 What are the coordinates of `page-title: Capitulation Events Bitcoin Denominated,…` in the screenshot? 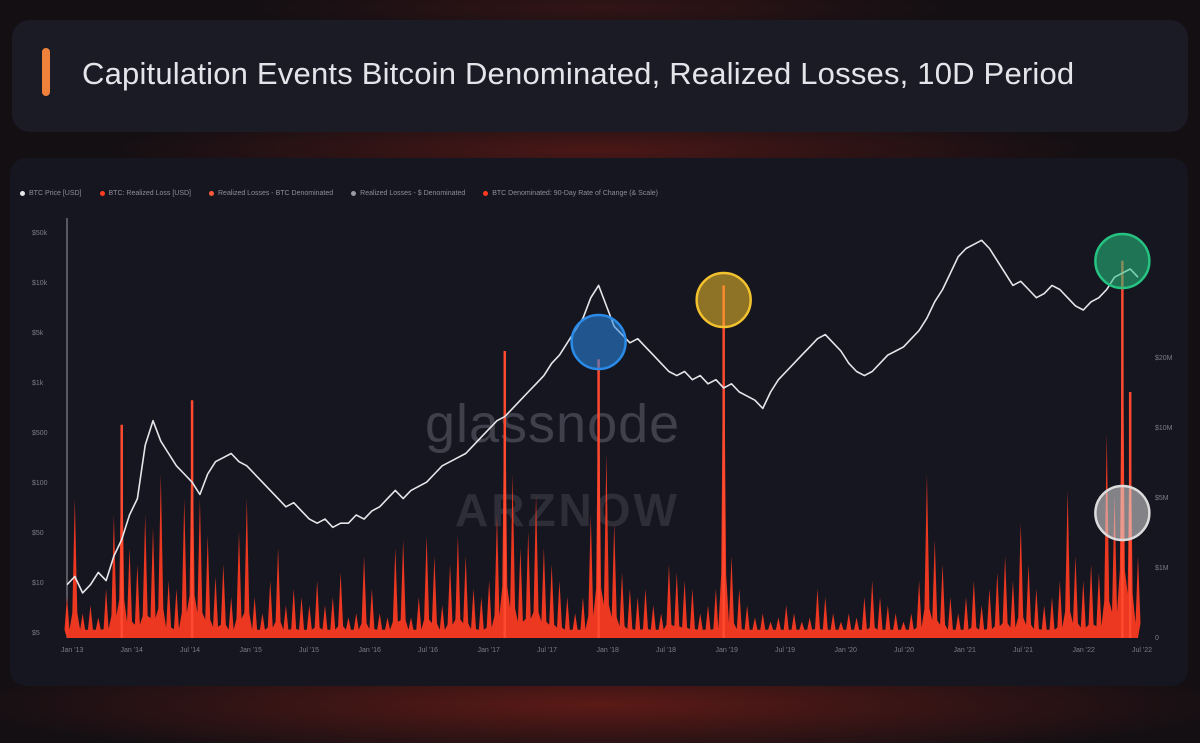 It's located at (578, 73).